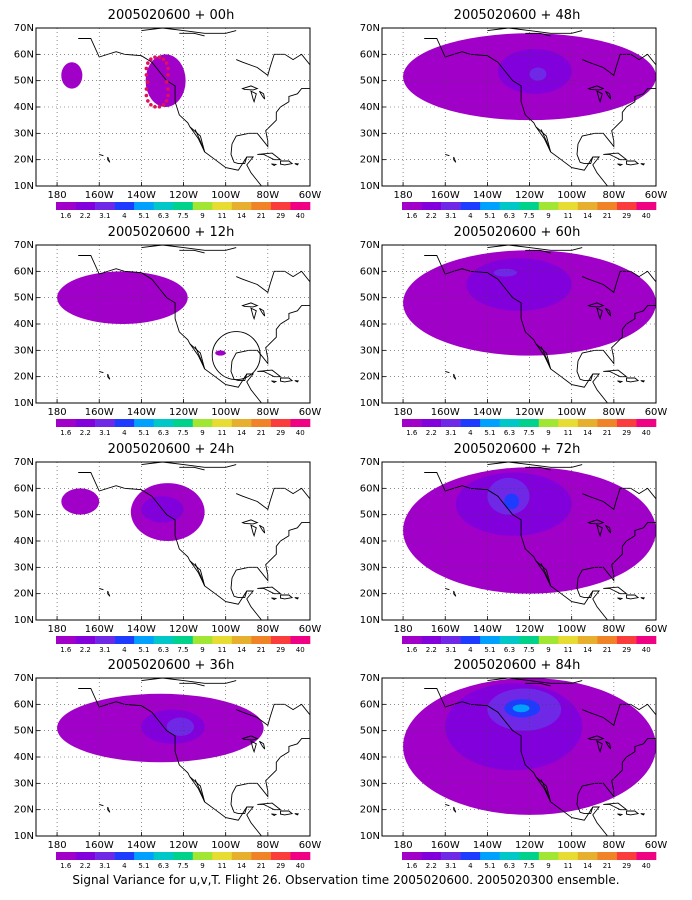 The height and width of the screenshot is (900, 692). What do you see at coordinates (412, 866) in the screenshot?
I see `colorbar-label: 1.6` at bounding box center [412, 866].